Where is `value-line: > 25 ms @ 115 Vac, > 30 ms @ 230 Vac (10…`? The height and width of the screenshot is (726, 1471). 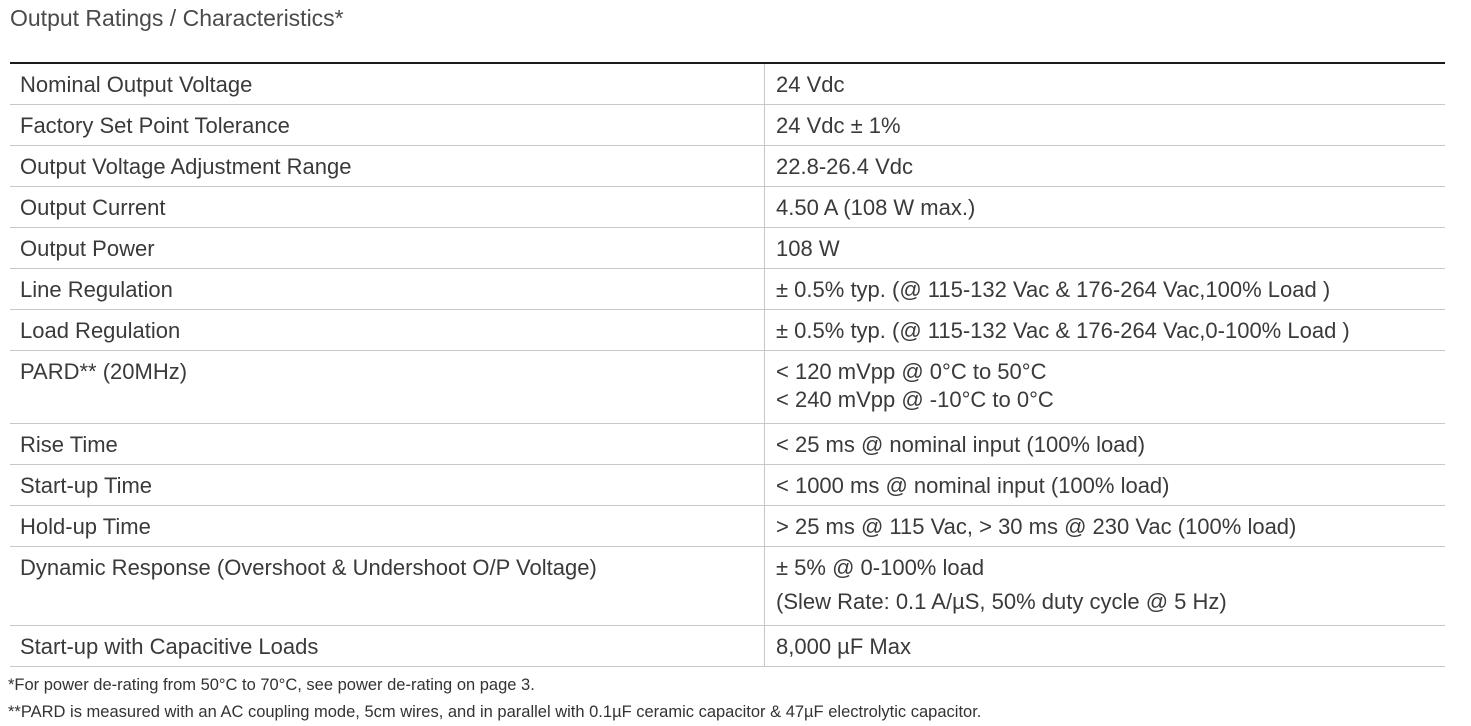 value-line: > 25 ms @ 115 Vac, > 30 ms @ 230 Vac (10… is located at coordinates (1036, 526).